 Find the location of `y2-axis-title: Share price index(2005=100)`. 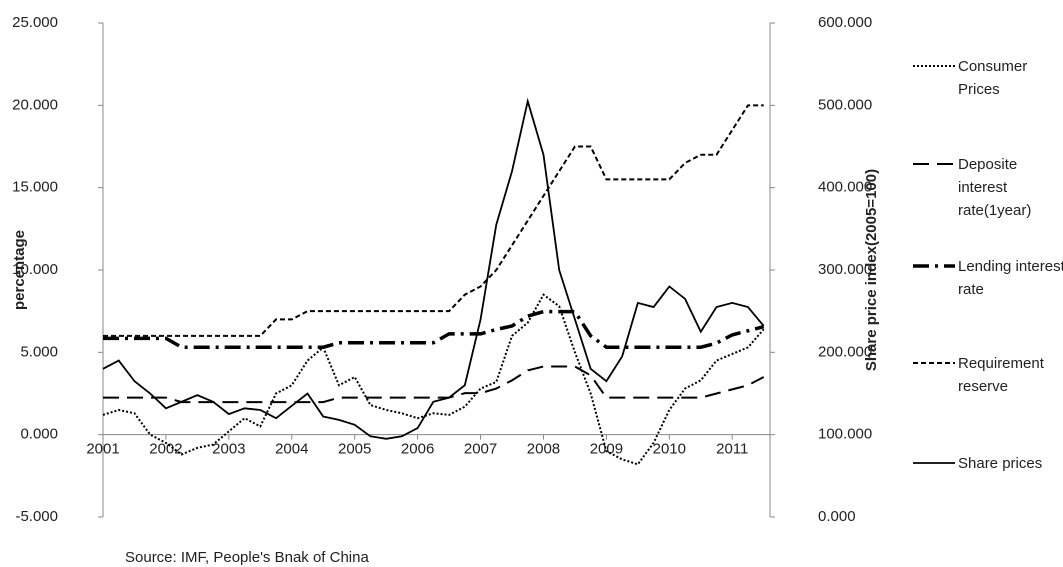

y2-axis-title: Share price index(2005=100) is located at coordinates (871, 270).